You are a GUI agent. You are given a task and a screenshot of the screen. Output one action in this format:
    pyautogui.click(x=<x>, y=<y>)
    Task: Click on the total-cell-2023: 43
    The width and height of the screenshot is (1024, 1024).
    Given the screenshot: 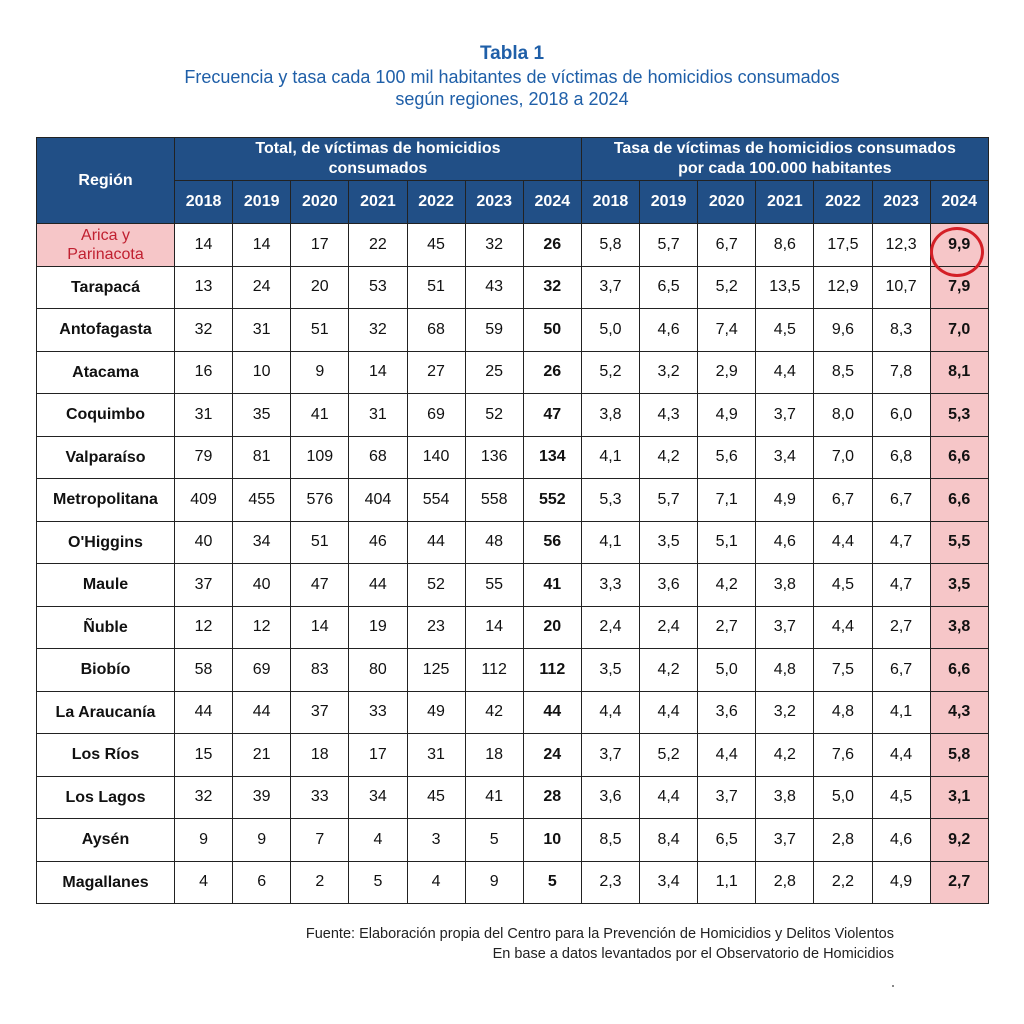 What is the action you would take?
    pyautogui.click(x=494, y=287)
    